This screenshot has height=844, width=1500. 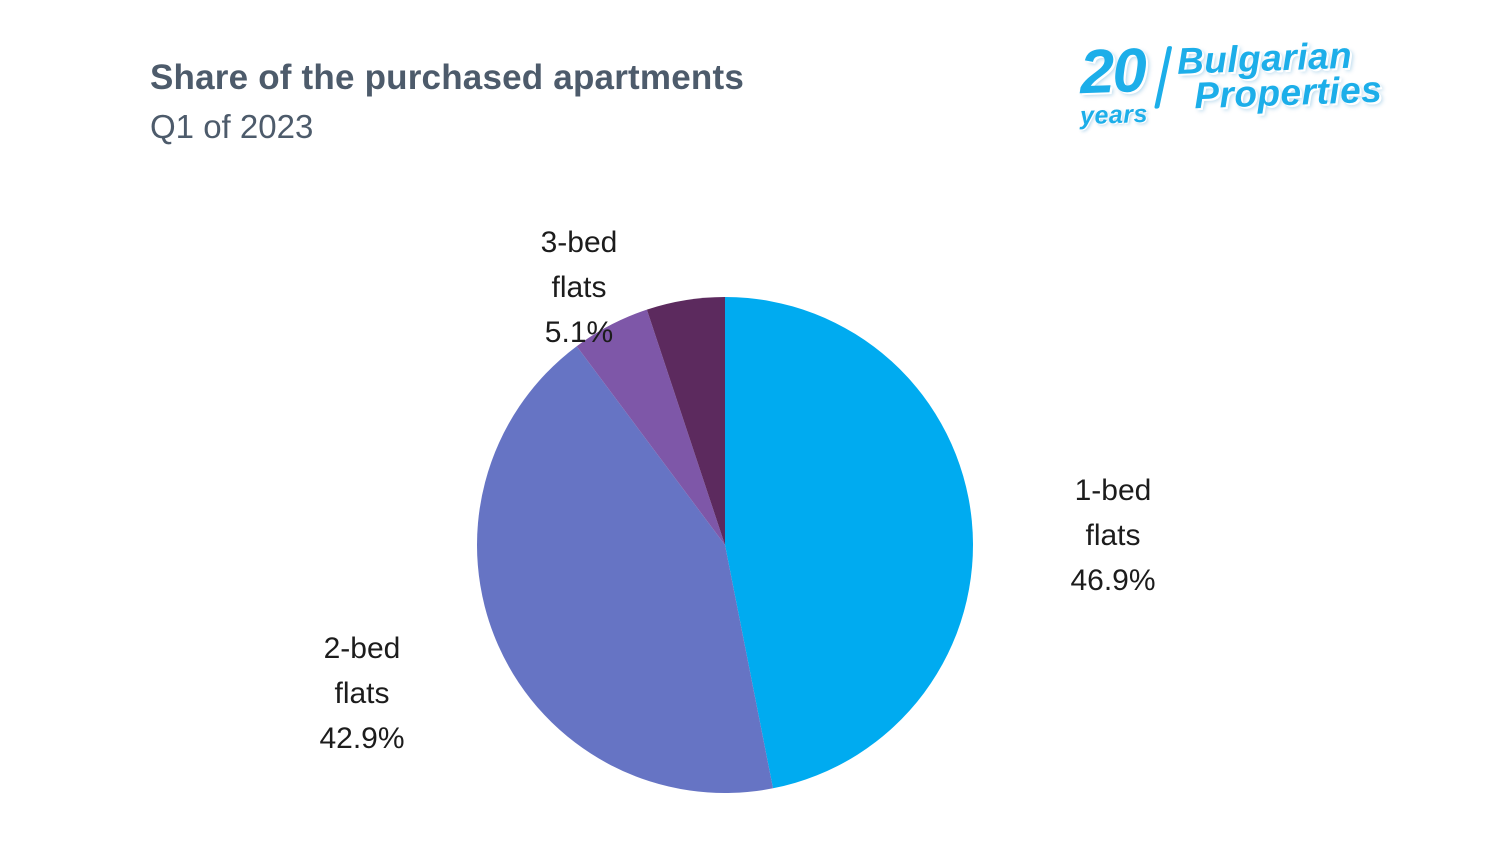 What do you see at coordinates (447, 77) in the screenshot?
I see `chart-title: Share of the purchased apartments` at bounding box center [447, 77].